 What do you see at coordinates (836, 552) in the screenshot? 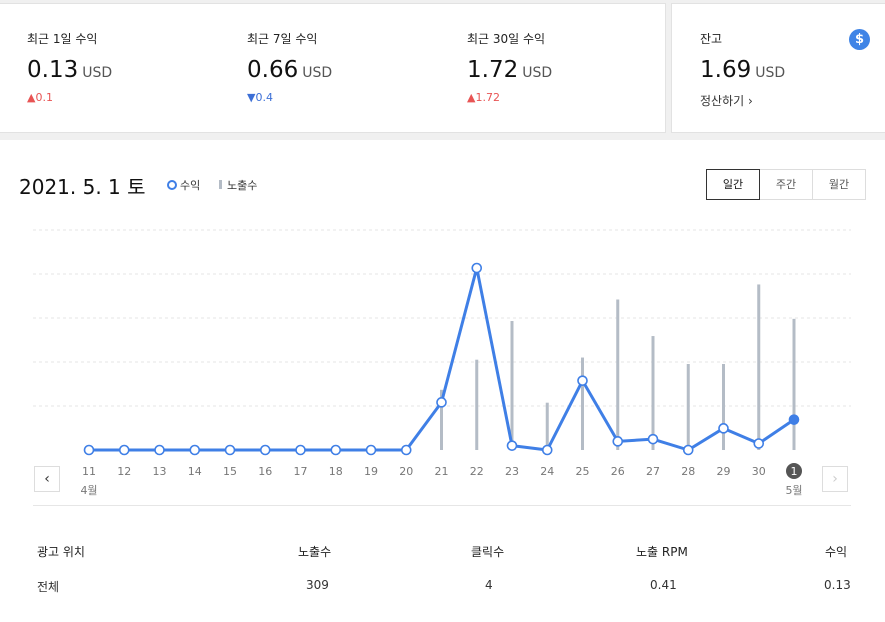
I see `table-header-revenue: 수익` at bounding box center [836, 552].